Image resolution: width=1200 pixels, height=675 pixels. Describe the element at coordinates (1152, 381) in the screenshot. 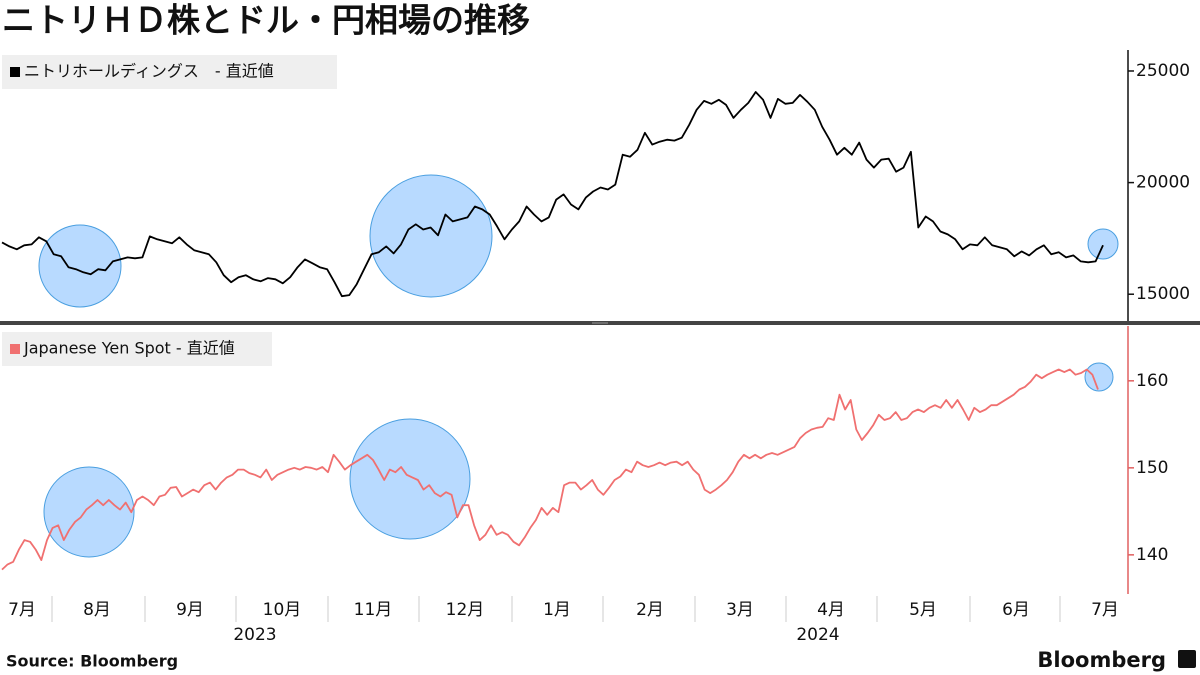

I see `y-tick-label: 160` at that location.